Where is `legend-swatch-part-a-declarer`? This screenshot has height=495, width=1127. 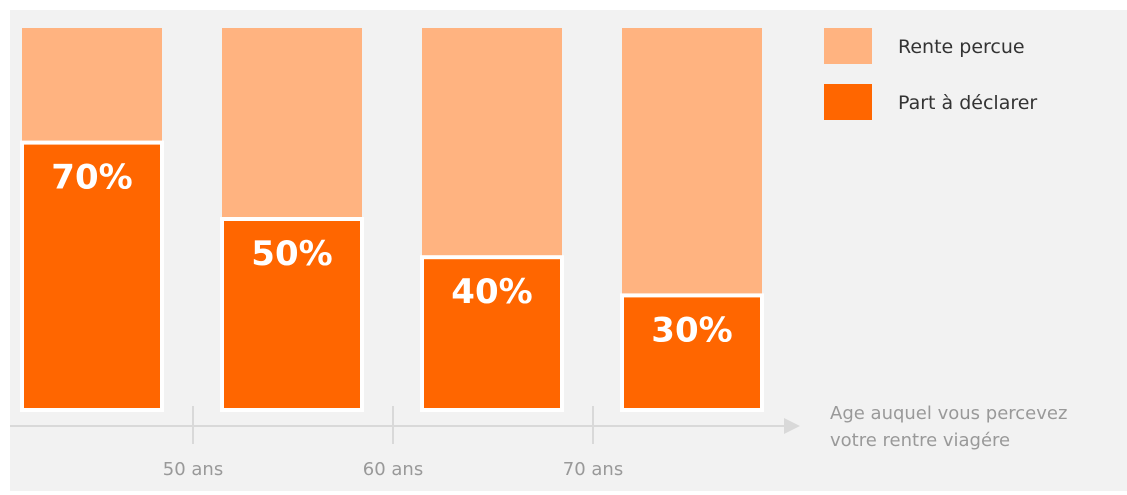 legend-swatch-part-a-declarer is located at coordinates (848, 102).